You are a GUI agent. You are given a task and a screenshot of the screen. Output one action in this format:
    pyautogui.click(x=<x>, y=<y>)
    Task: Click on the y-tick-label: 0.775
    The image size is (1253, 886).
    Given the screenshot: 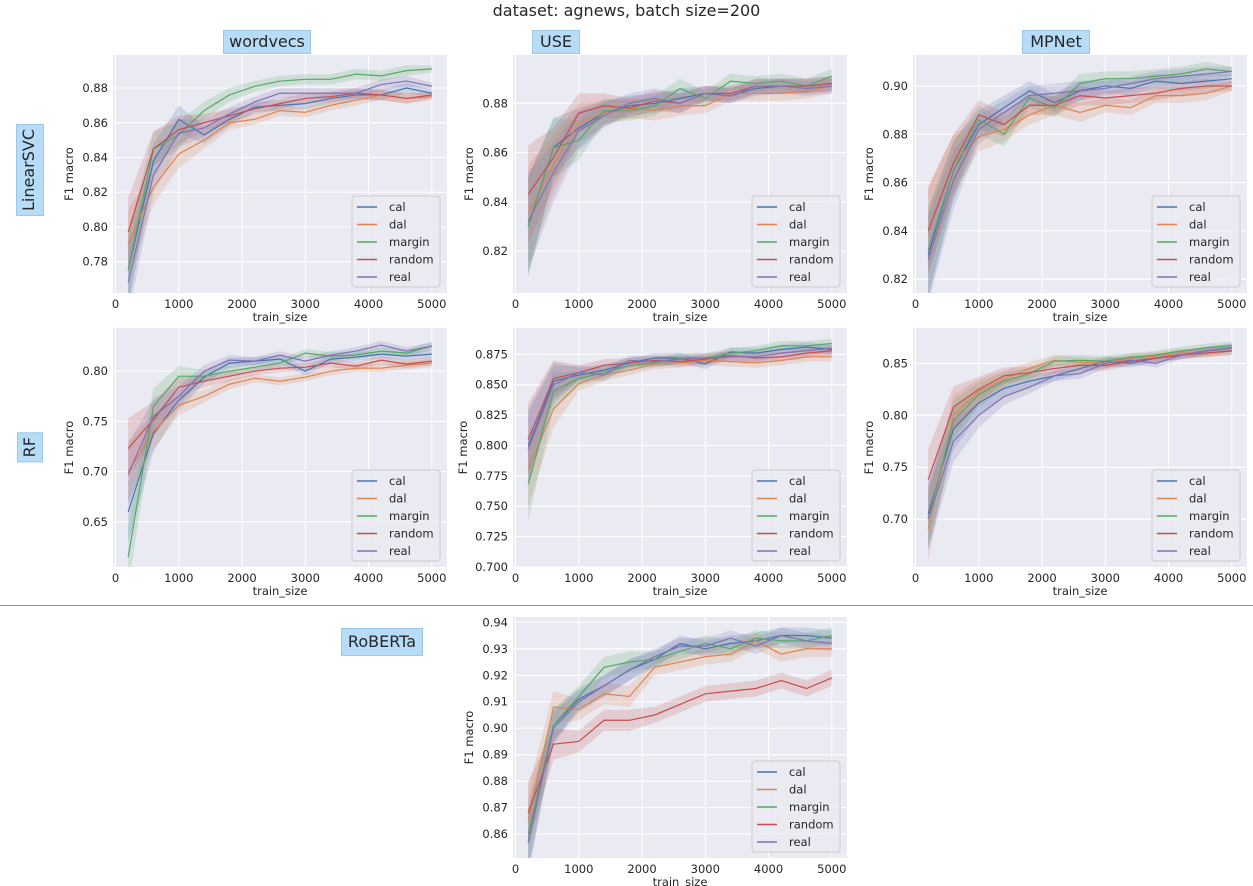 What is the action you would take?
    pyautogui.click(x=491, y=476)
    